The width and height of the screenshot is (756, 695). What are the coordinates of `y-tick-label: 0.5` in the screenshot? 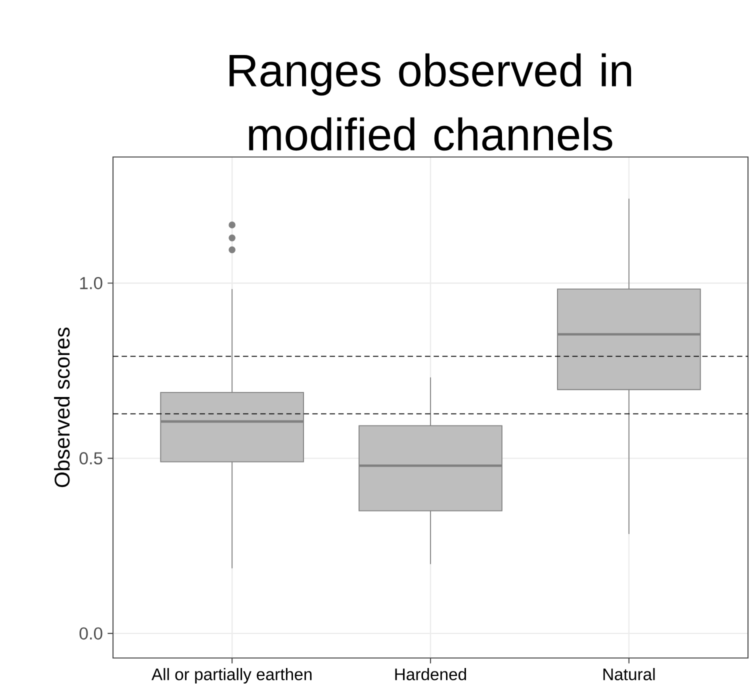 It's located at (91, 458).